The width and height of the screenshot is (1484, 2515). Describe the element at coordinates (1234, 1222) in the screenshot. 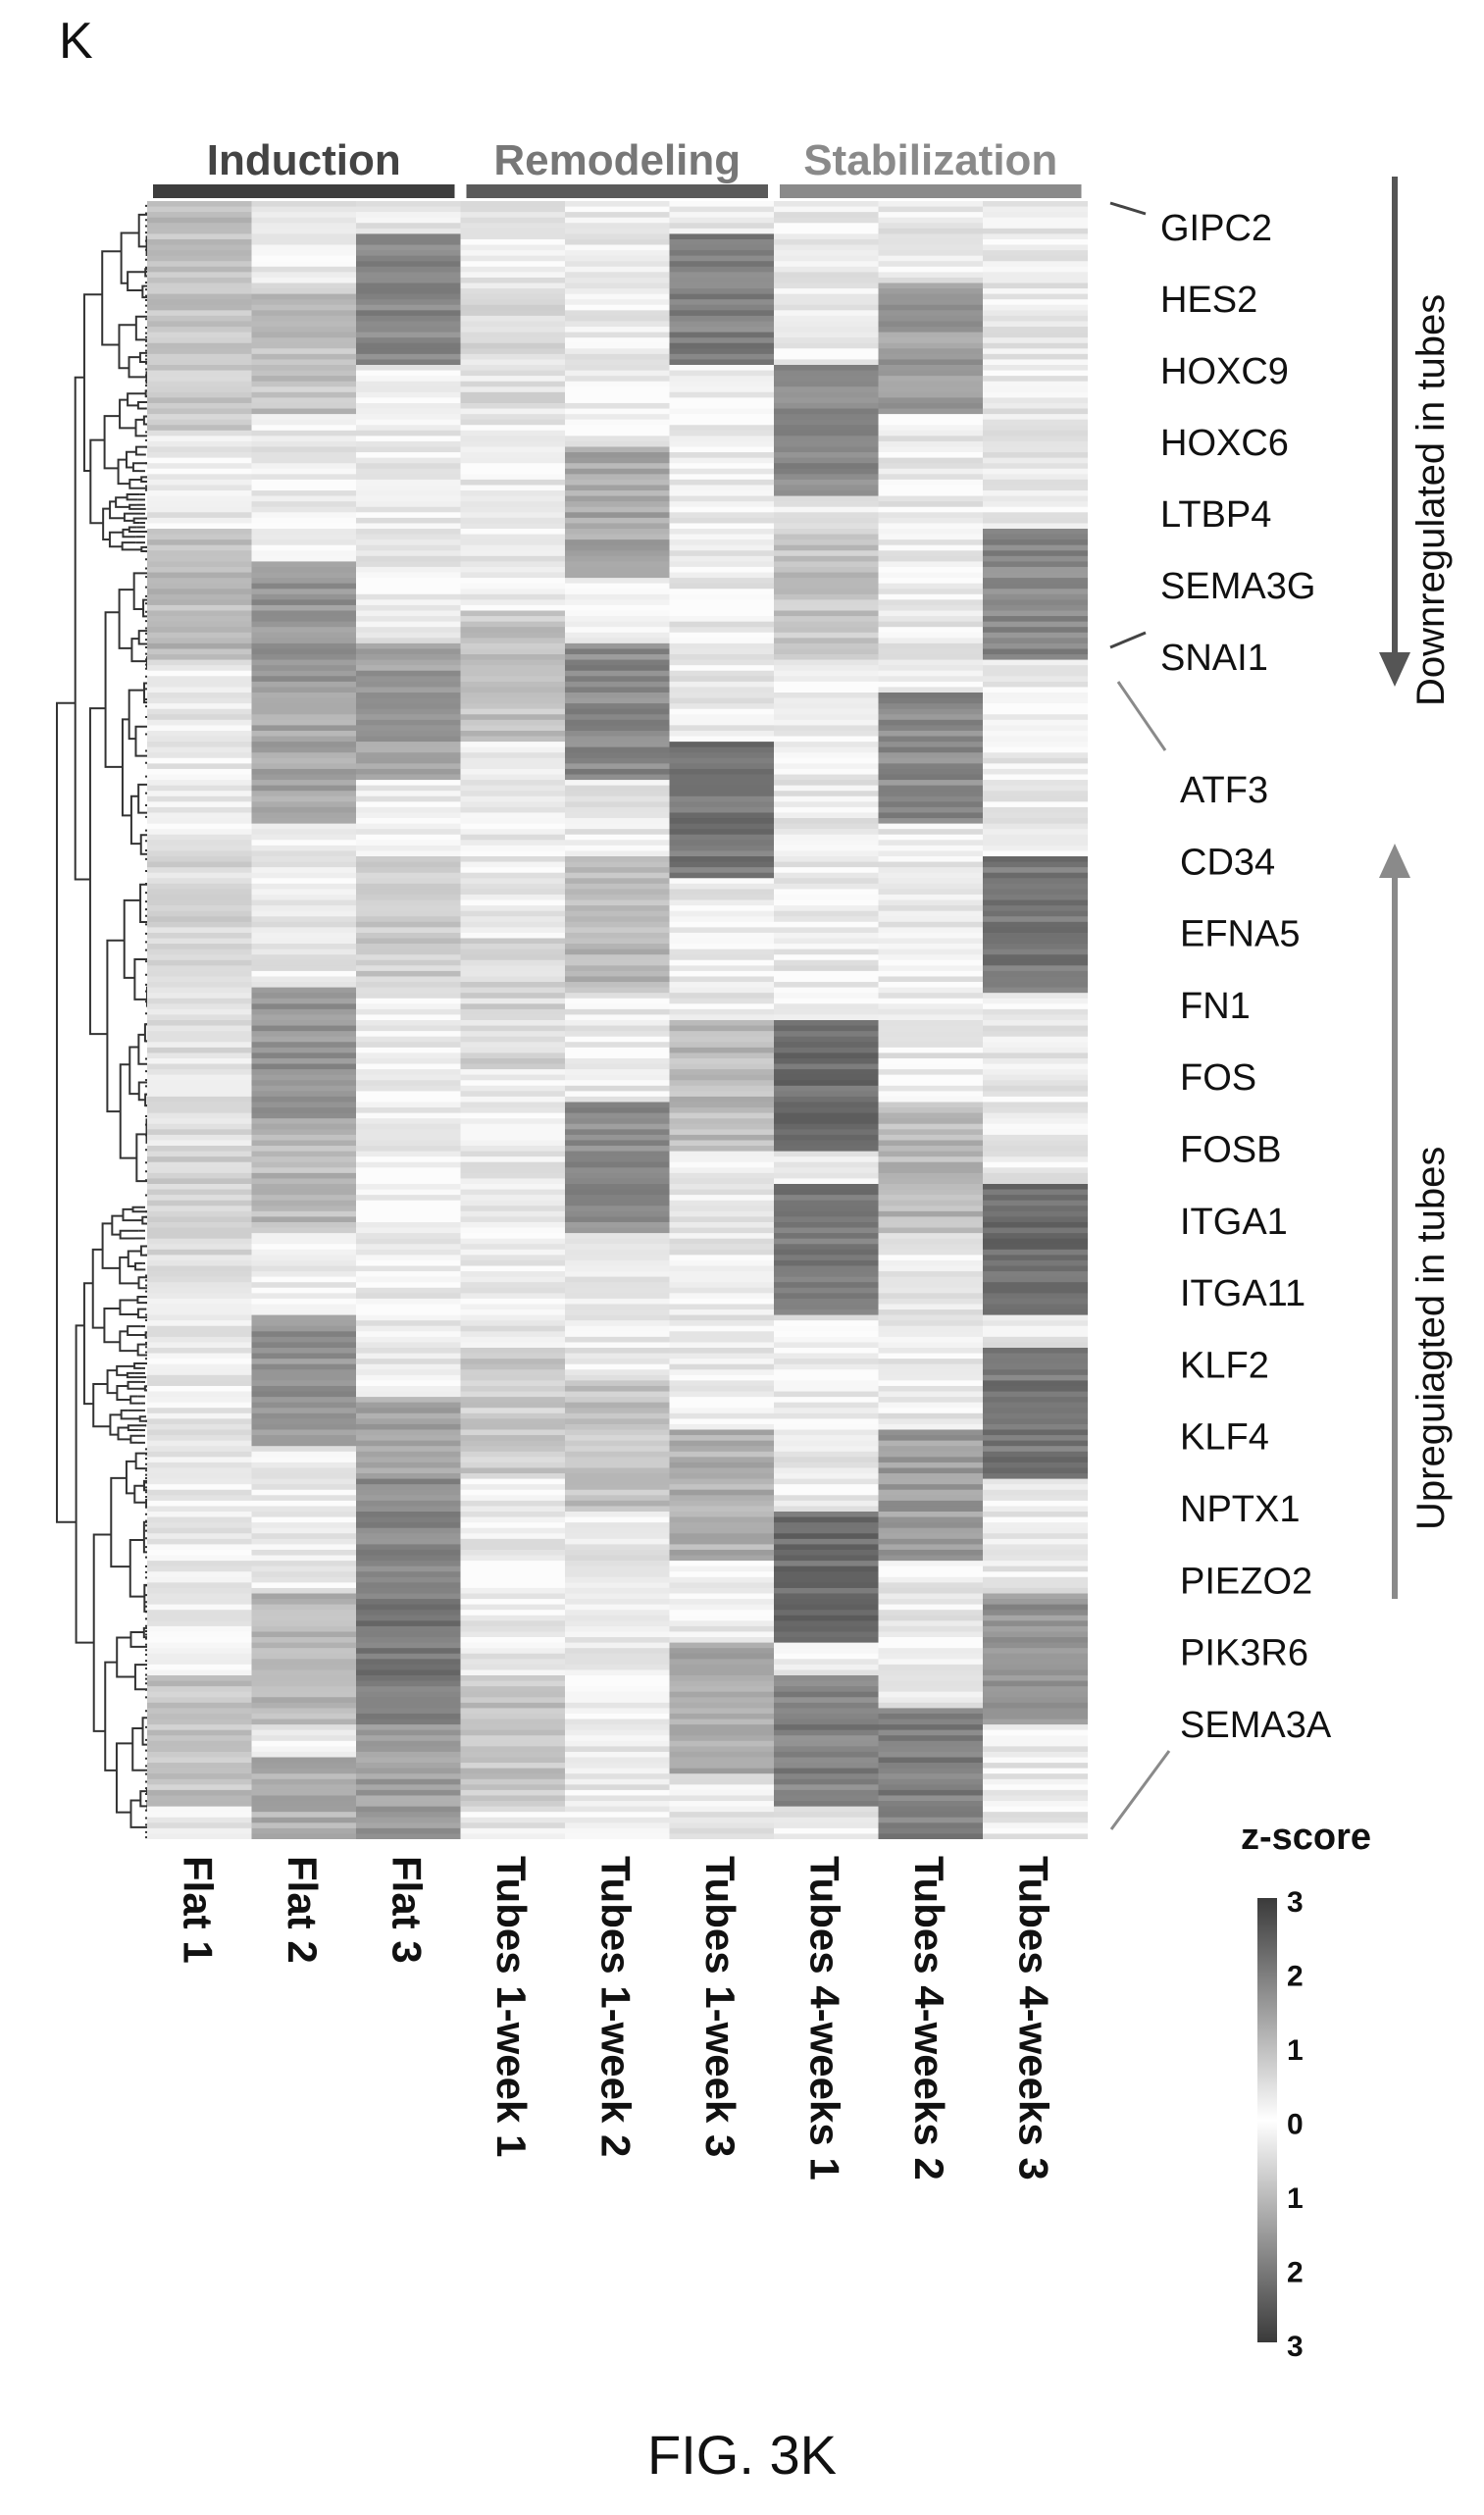

I see `gene-label: ITGA1` at that location.